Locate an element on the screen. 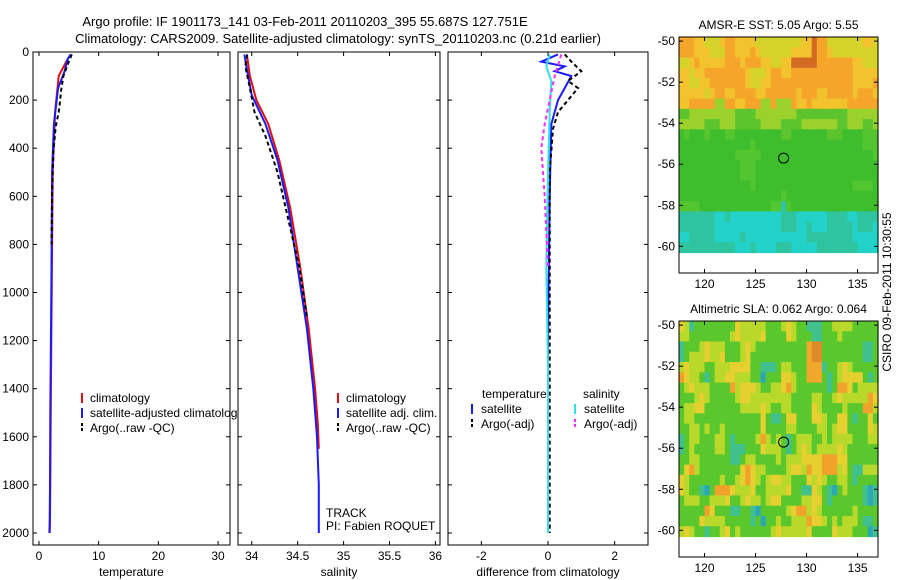 This screenshot has width=900, height=580. salinity-xtick-label: 34 is located at coordinates (252, 556).